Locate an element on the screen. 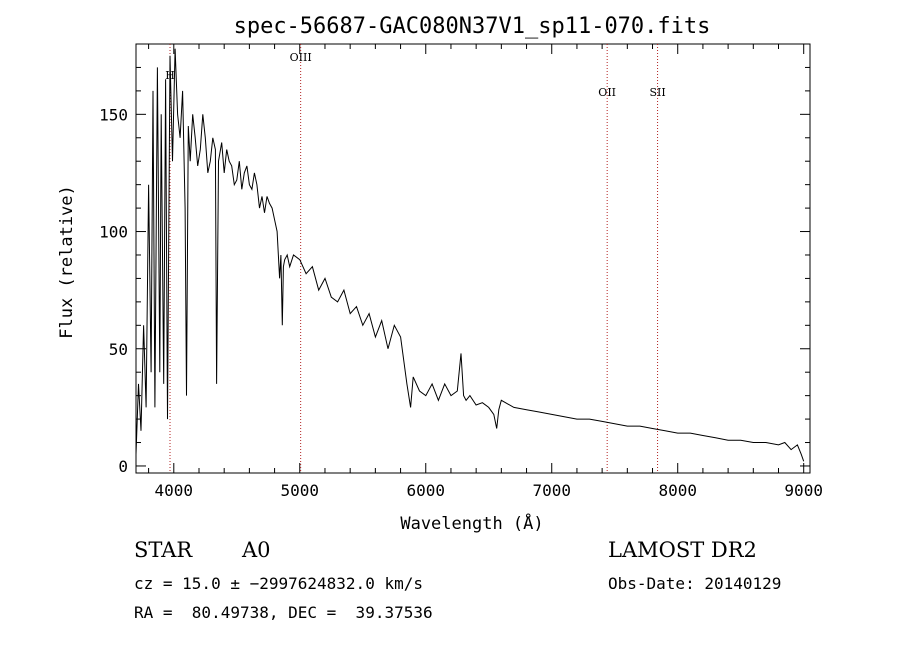  survey-name: LAMOST DR2 is located at coordinates (682, 550).